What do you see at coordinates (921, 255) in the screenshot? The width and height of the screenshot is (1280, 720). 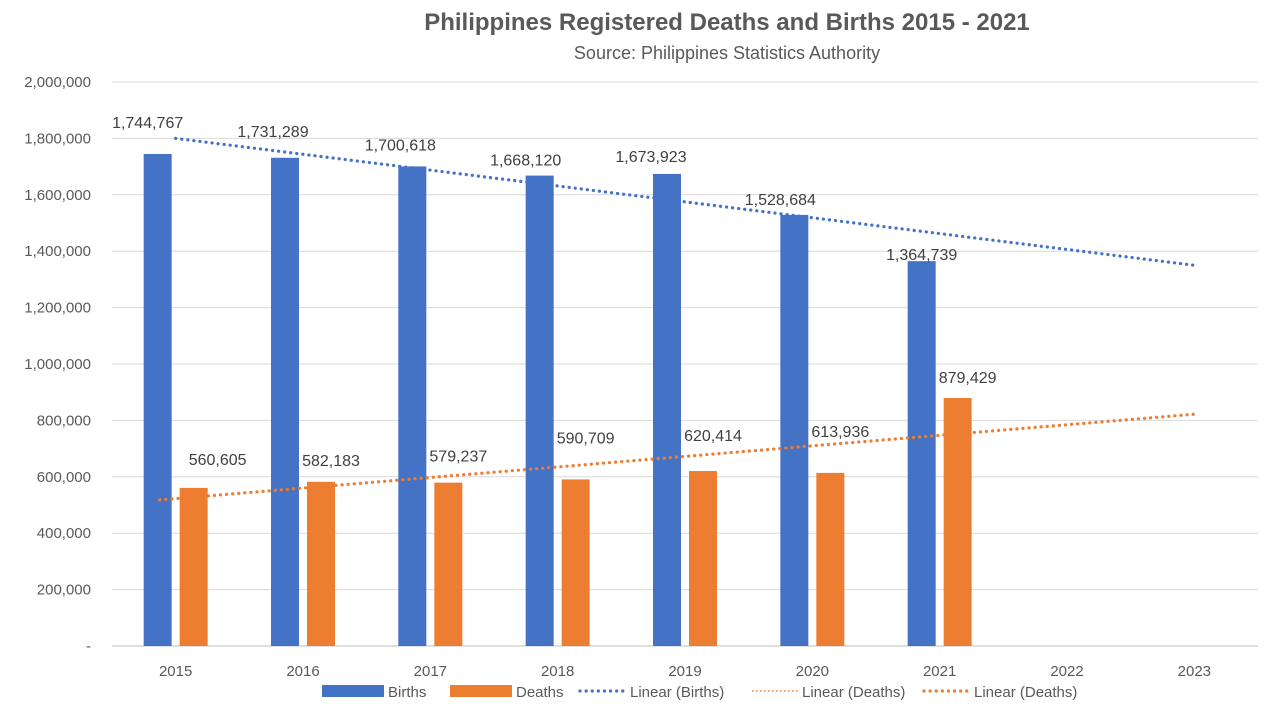 I see `births-data-label: 1,364,739` at bounding box center [921, 255].